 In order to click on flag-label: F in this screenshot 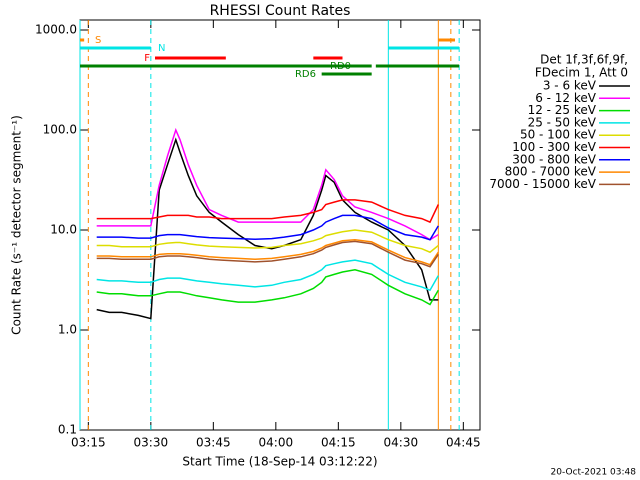, I will do `click(147, 58)`.